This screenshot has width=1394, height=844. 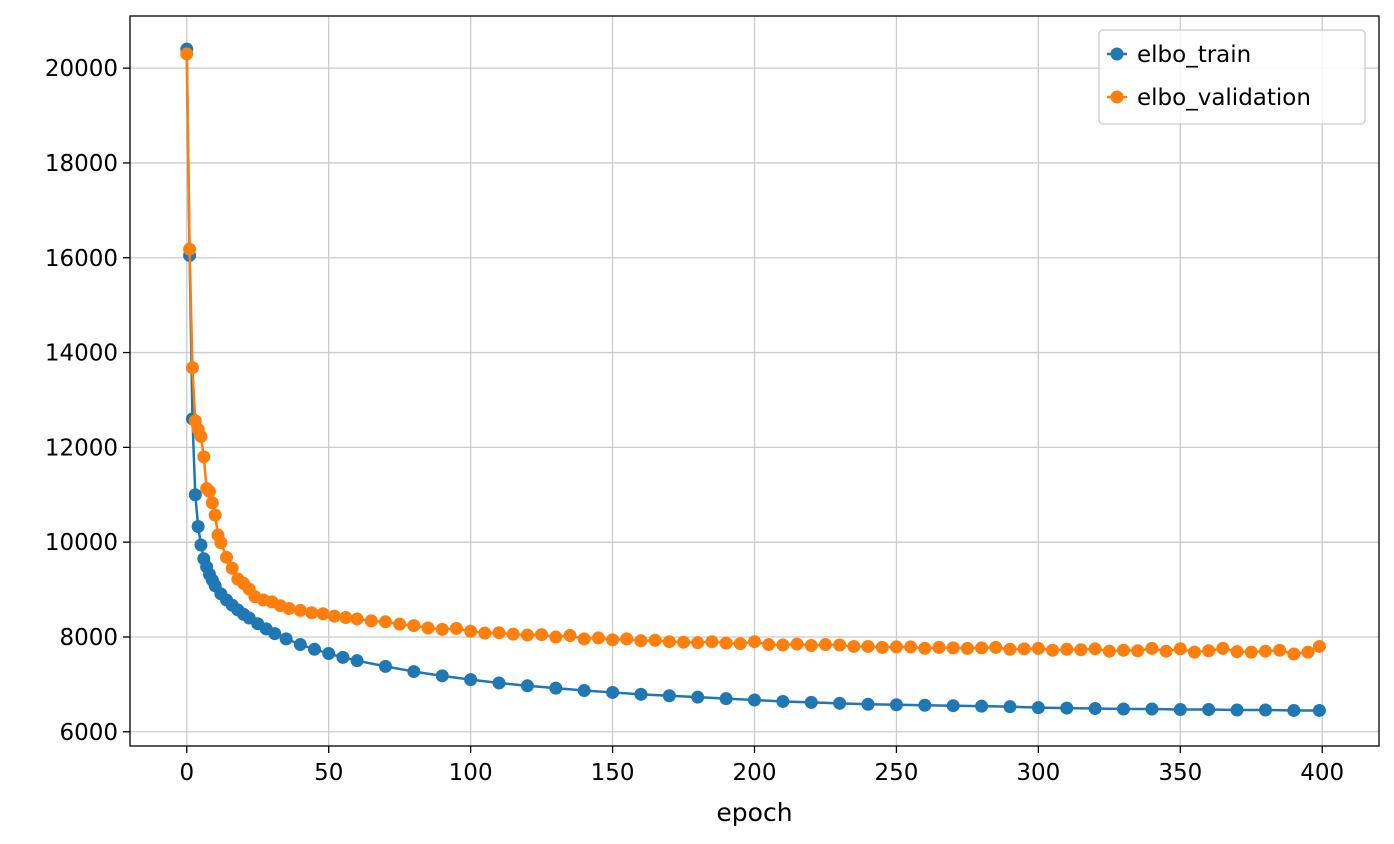 I want to click on x-axis: 0 50 100 150 200 250 300 350 400, so click(x=761, y=766).